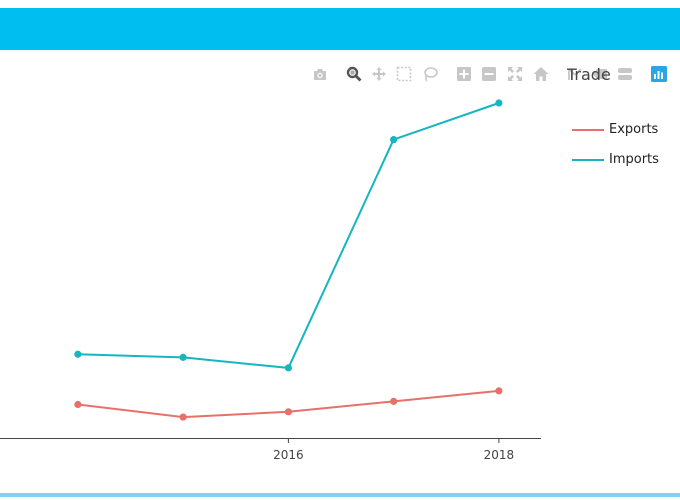  What do you see at coordinates (575, 74) in the screenshot?
I see `spike-lines-icon` at bounding box center [575, 74].